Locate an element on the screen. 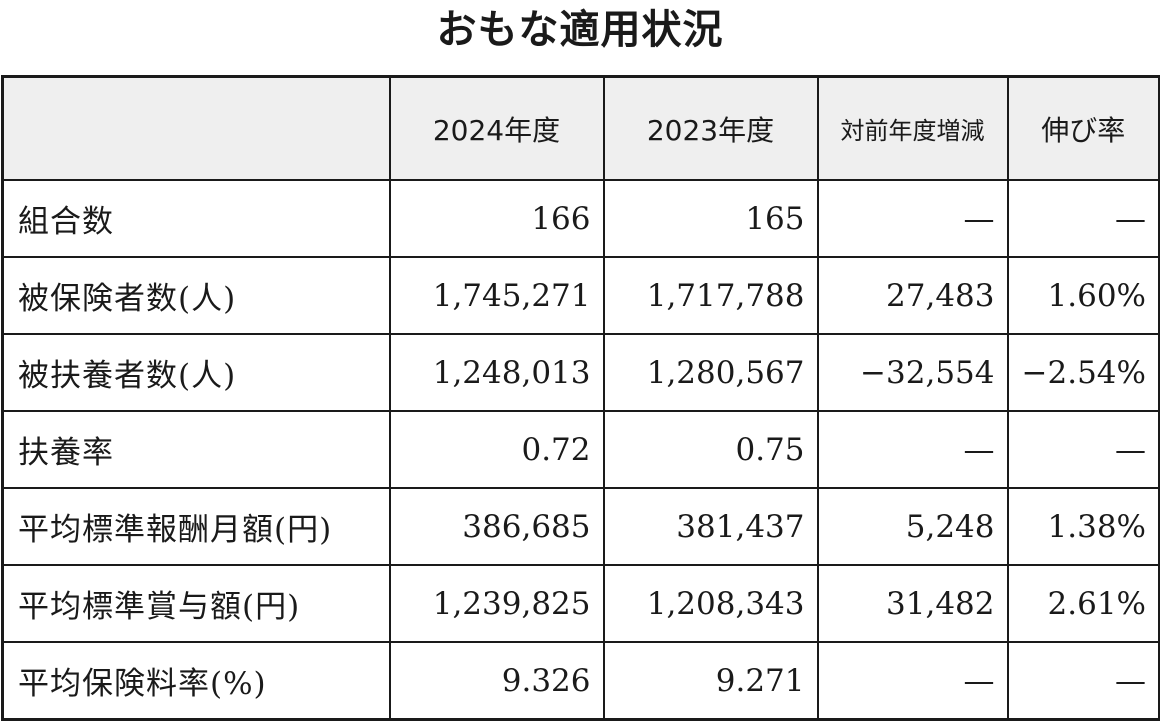  cell-fy2024: 1,239,825 is located at coordinates (496, 603).